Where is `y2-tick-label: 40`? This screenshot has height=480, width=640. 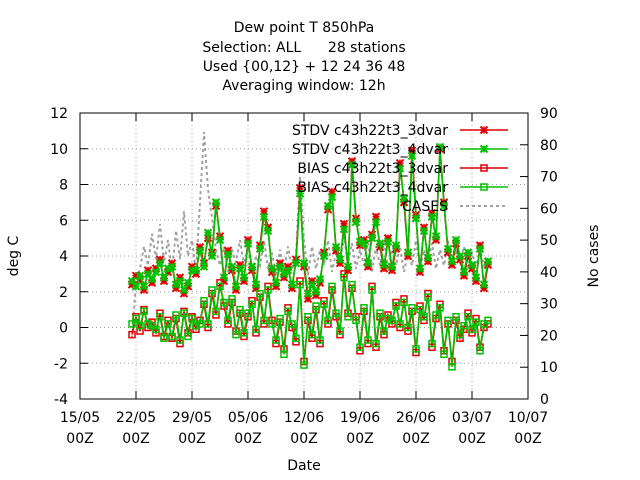 y2-tick-label: 40 is located at coordinates (549, 273).